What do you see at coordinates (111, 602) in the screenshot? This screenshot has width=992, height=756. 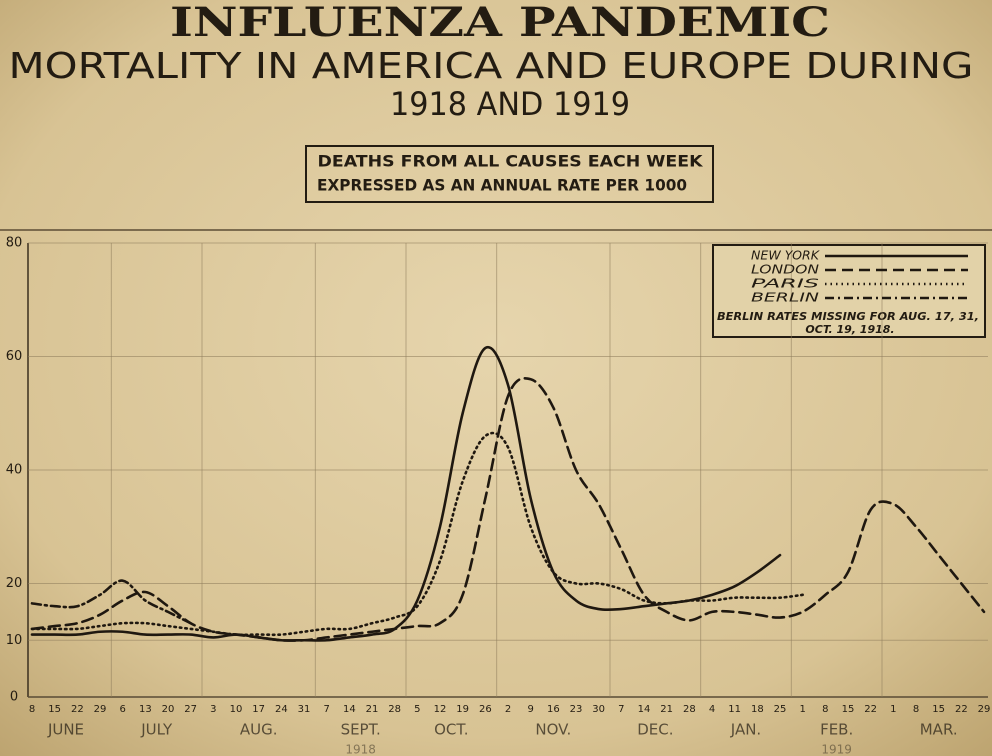 I see `series-line` at bounding box center [111, 602].